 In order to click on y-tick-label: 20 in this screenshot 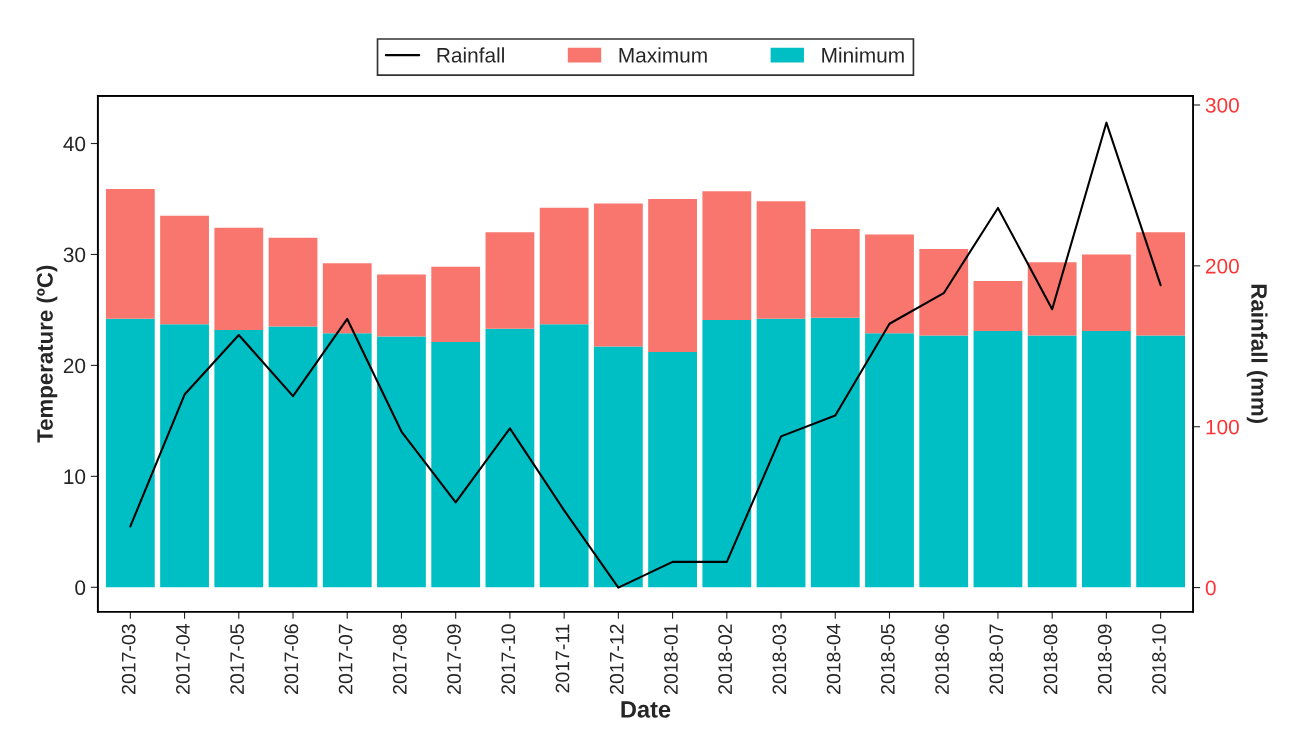, I will do `click(74, 366)`.